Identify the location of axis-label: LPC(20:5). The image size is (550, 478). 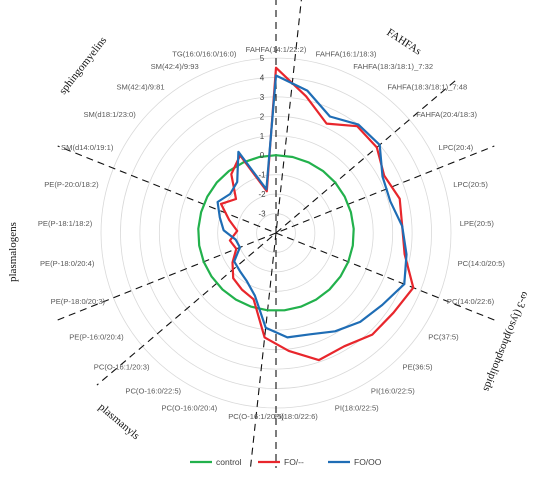
(470, 184).